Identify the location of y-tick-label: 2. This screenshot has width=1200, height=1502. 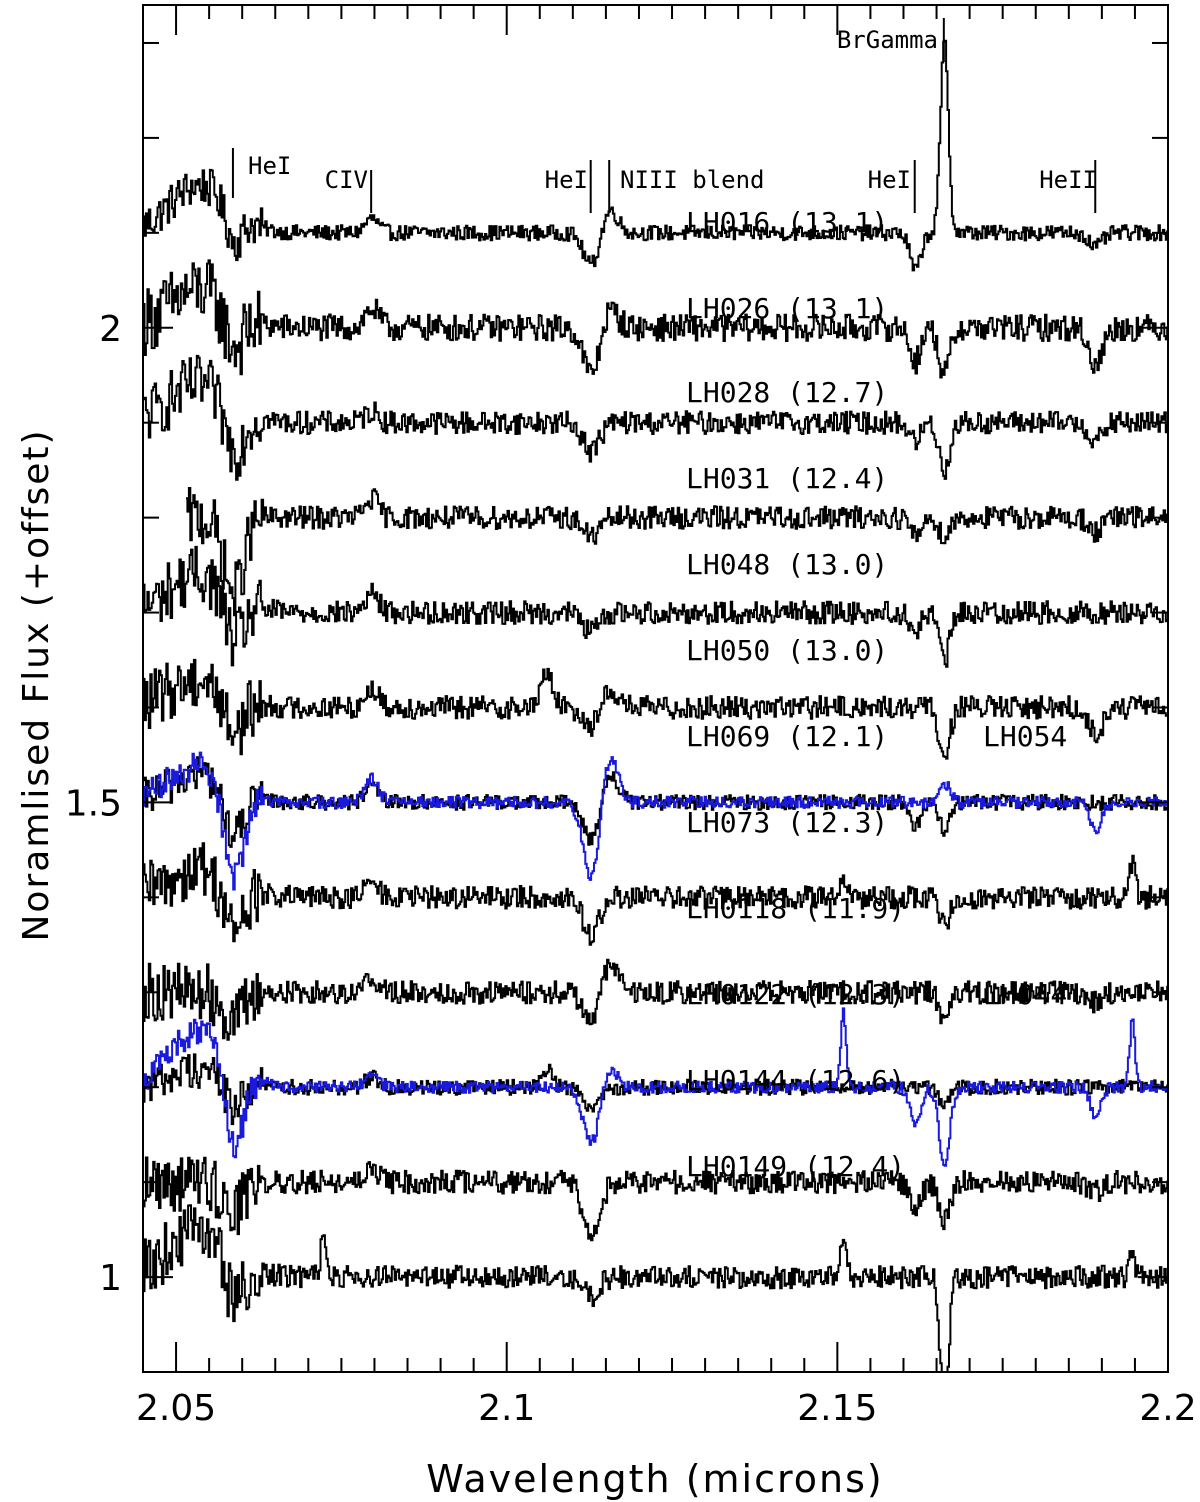
(110, 329).